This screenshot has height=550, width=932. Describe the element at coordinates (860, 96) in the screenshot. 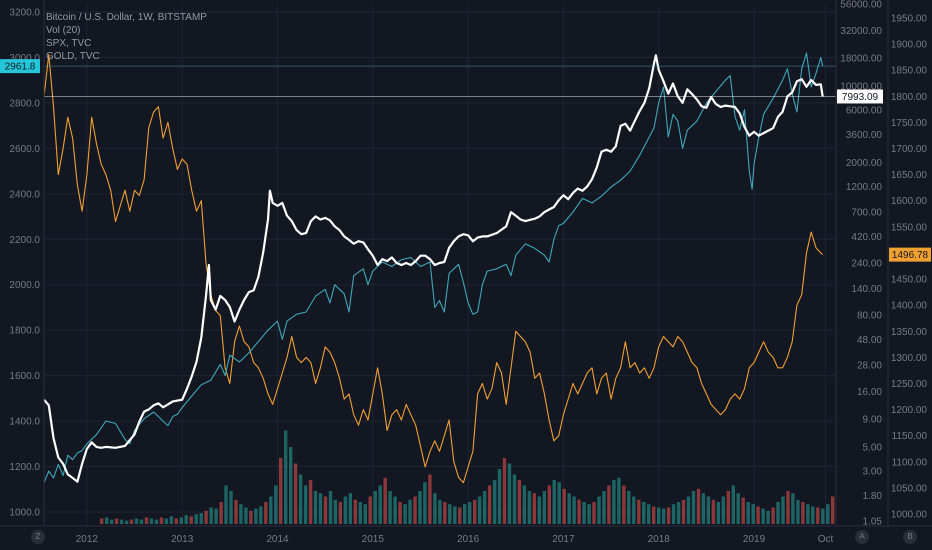

I see `btc-last-label-bg` at that location.